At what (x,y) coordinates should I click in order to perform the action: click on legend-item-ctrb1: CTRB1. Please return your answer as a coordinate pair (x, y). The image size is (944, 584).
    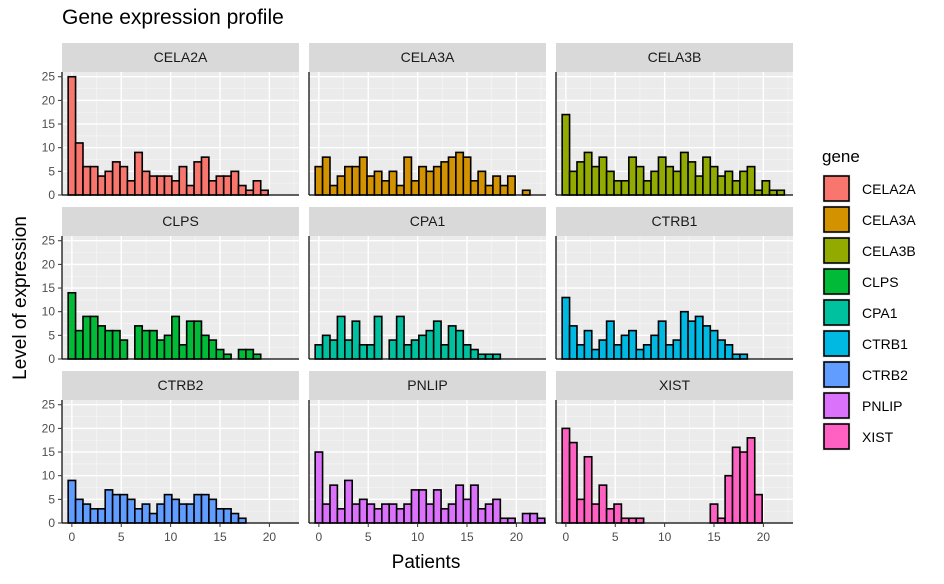
    Looking at the image, I should click on (865, 343).